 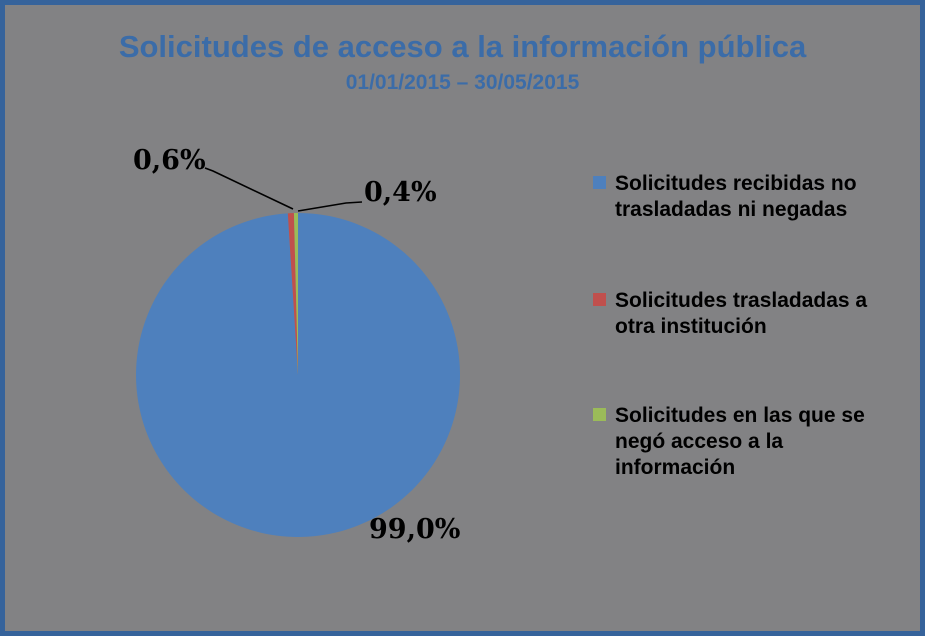 I want to click on chart-subtitle: 01/01/2015 – 30/05/2015, so click(x=462, y=82).